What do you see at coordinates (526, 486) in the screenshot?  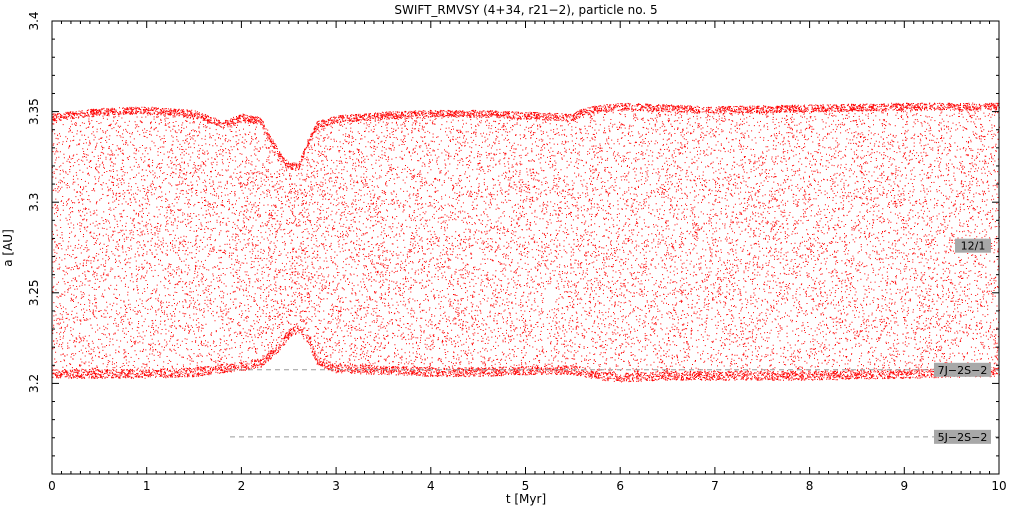 I see `x-tick-label: 5` at bounding box center [526, 486].